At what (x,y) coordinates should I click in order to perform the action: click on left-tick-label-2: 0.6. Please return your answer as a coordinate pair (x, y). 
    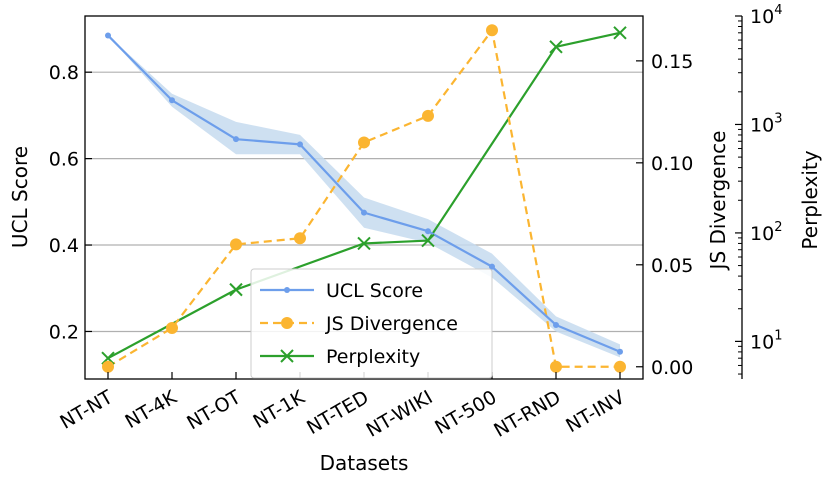
    Looking at the image, I should click on (64, 160).